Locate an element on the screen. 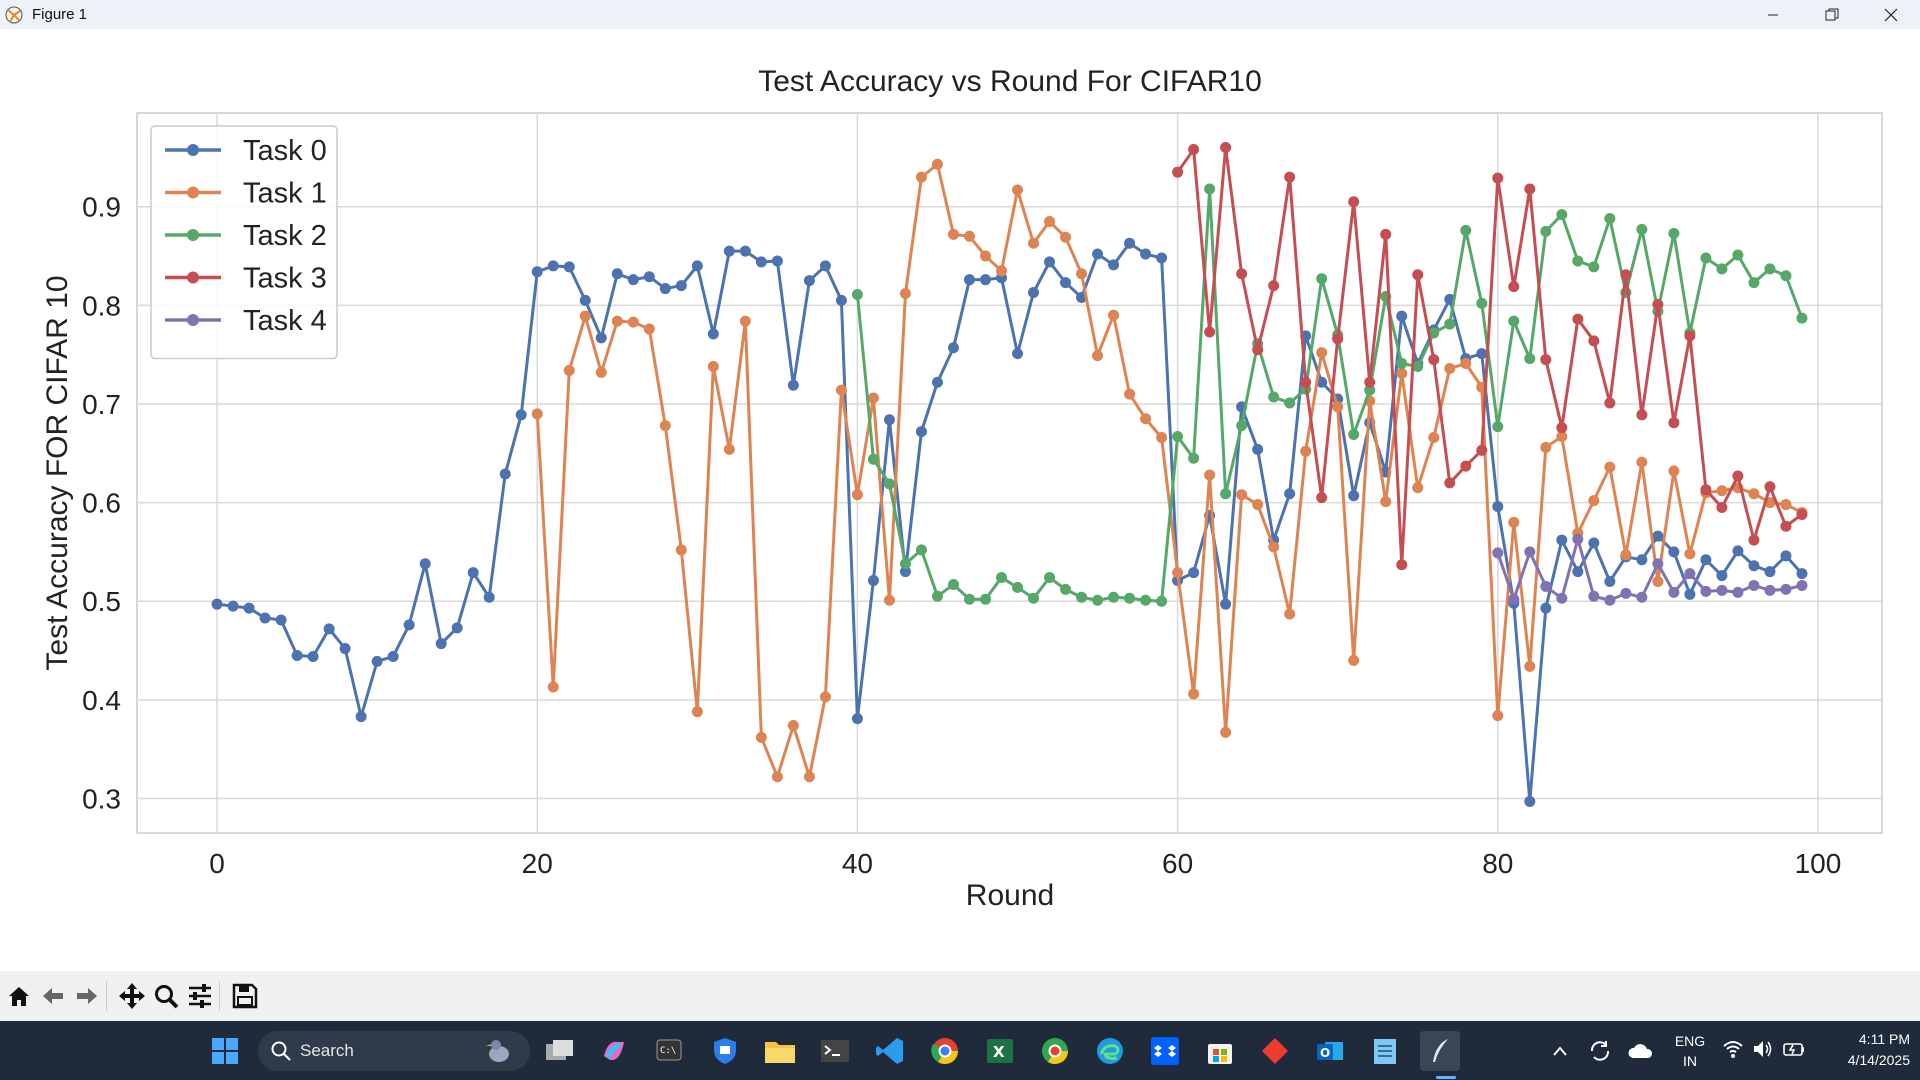  pan-icon is located at coordinates (132, 996).